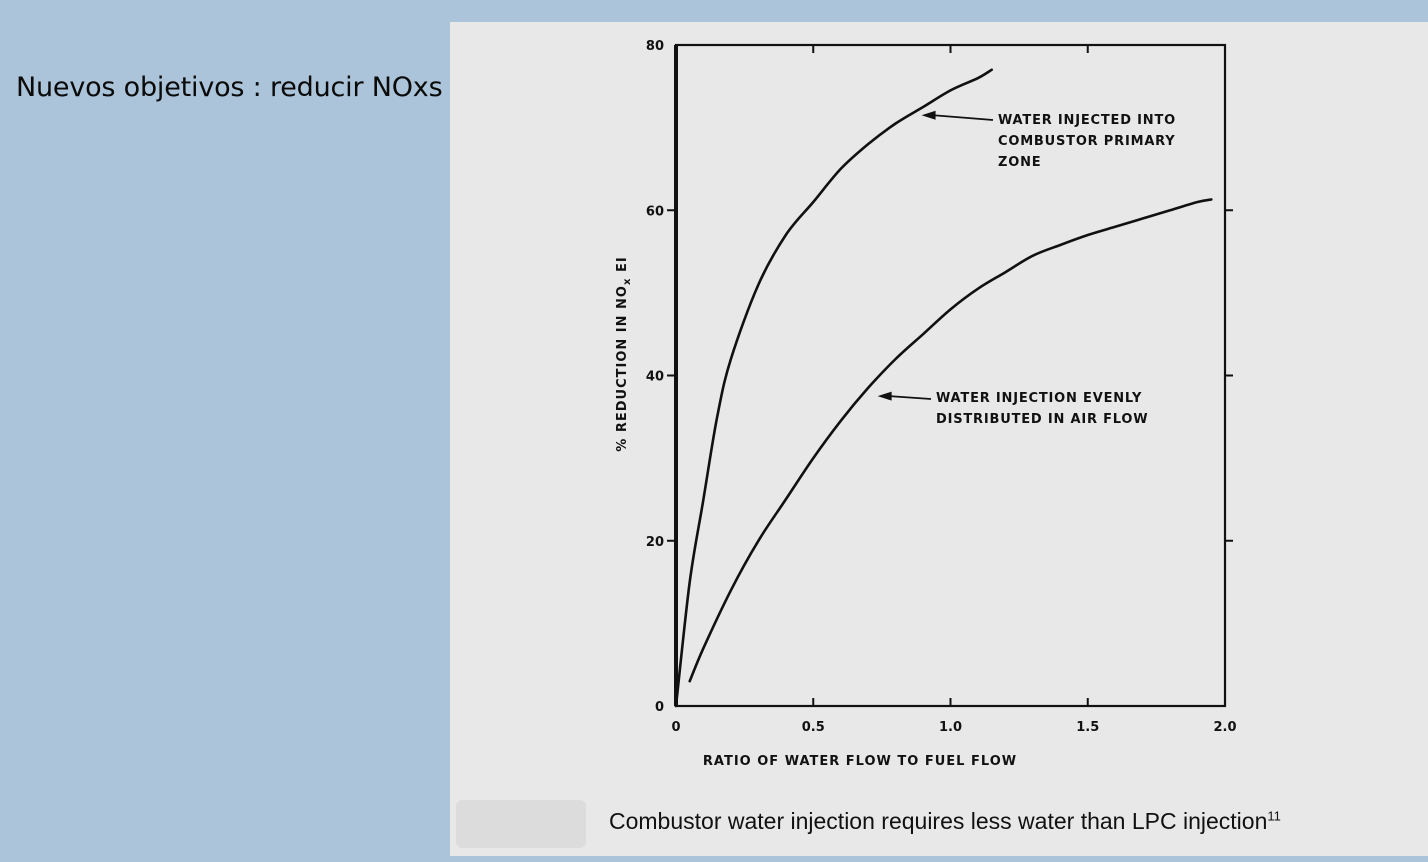  Describe the element at coordinates (1019, 162) in the screenshot. I see `annotation-text: ZONE` at that location.